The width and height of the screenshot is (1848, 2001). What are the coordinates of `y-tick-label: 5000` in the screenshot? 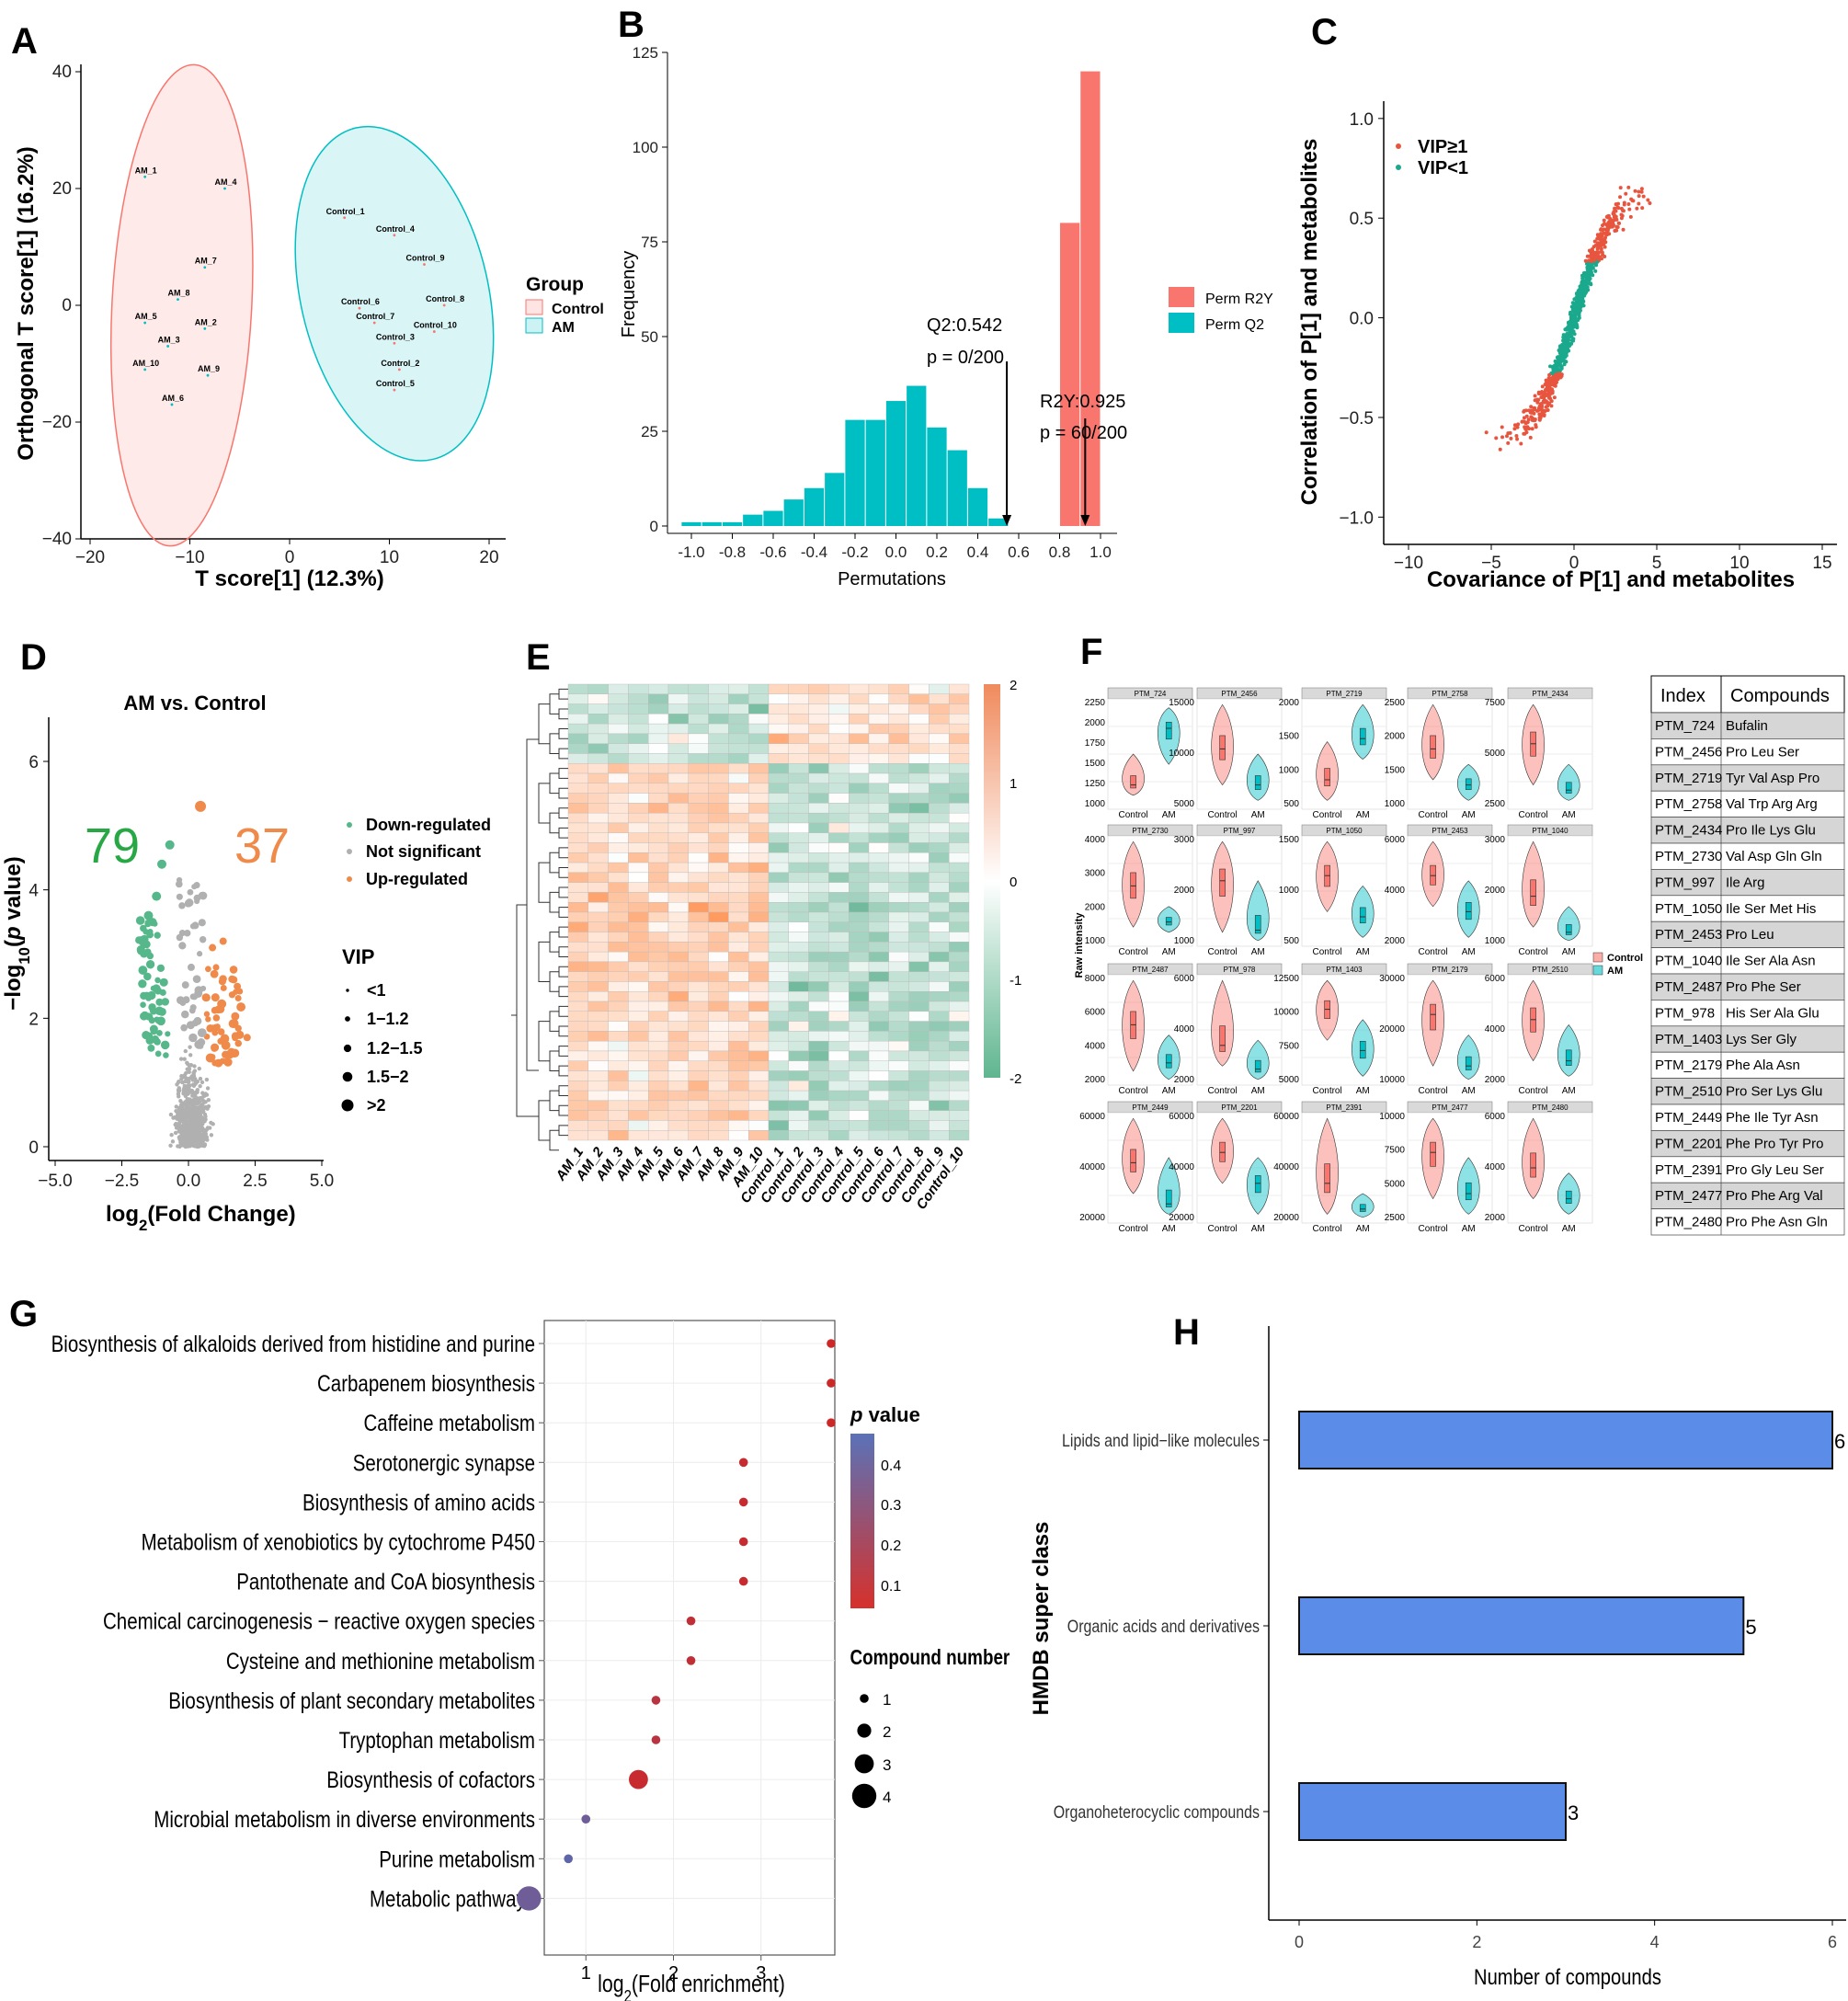 It's located at (1184, 804).